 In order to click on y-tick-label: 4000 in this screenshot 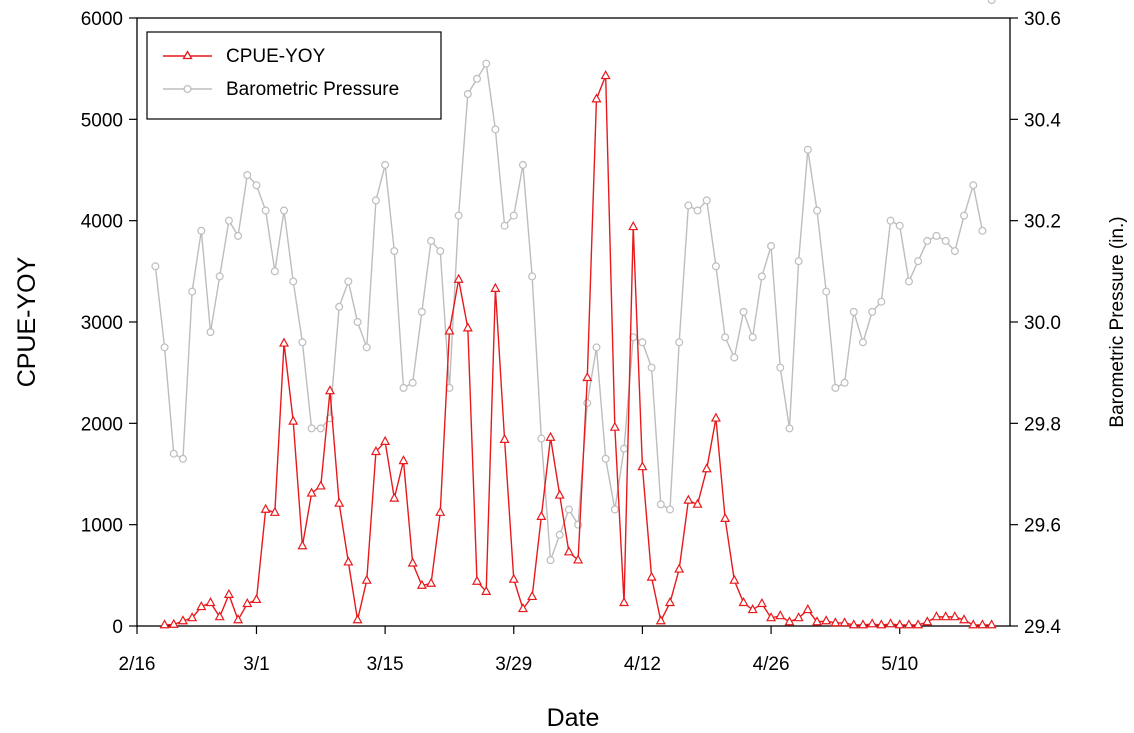, I will do `click(102, 222)`.